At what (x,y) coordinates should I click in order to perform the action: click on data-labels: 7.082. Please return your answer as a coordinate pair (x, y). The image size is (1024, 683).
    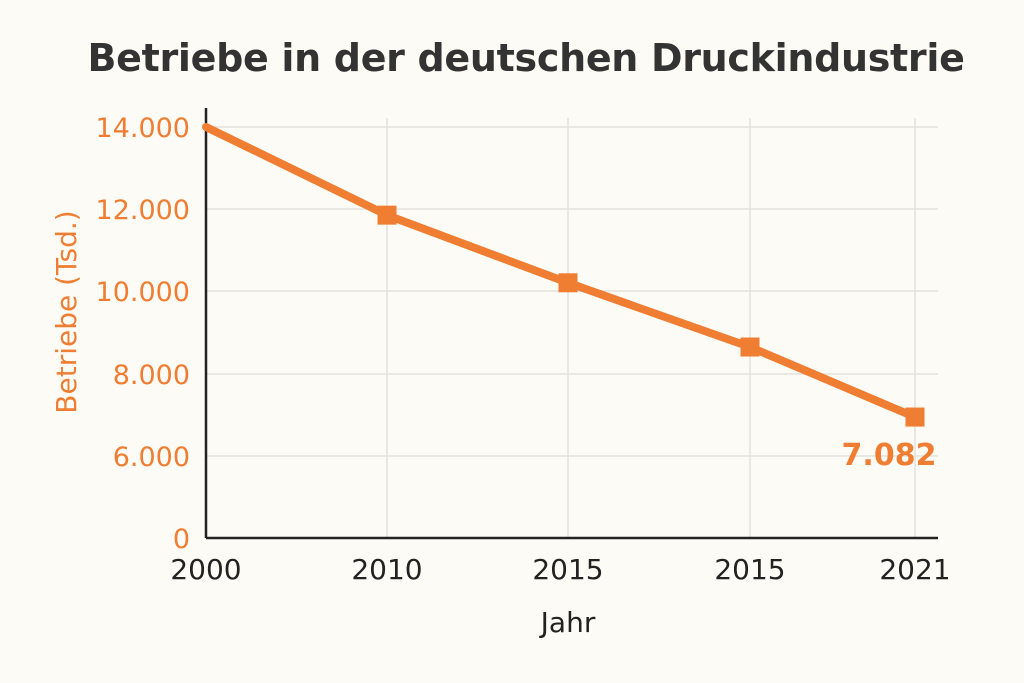
    Looking at the image, I should click on (889, 455).